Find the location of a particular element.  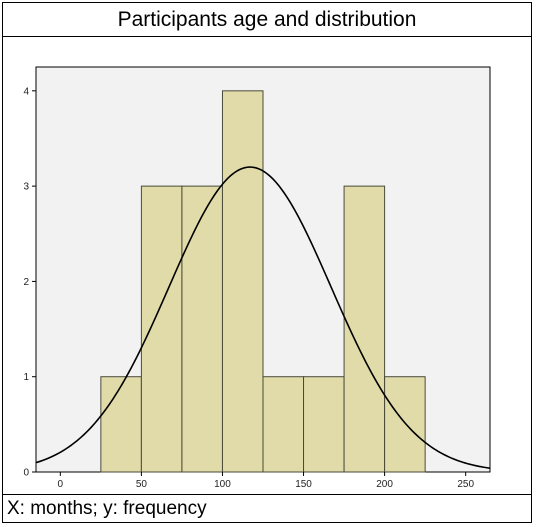

y-tick-label: 0 is located at coordinates (26, 473).